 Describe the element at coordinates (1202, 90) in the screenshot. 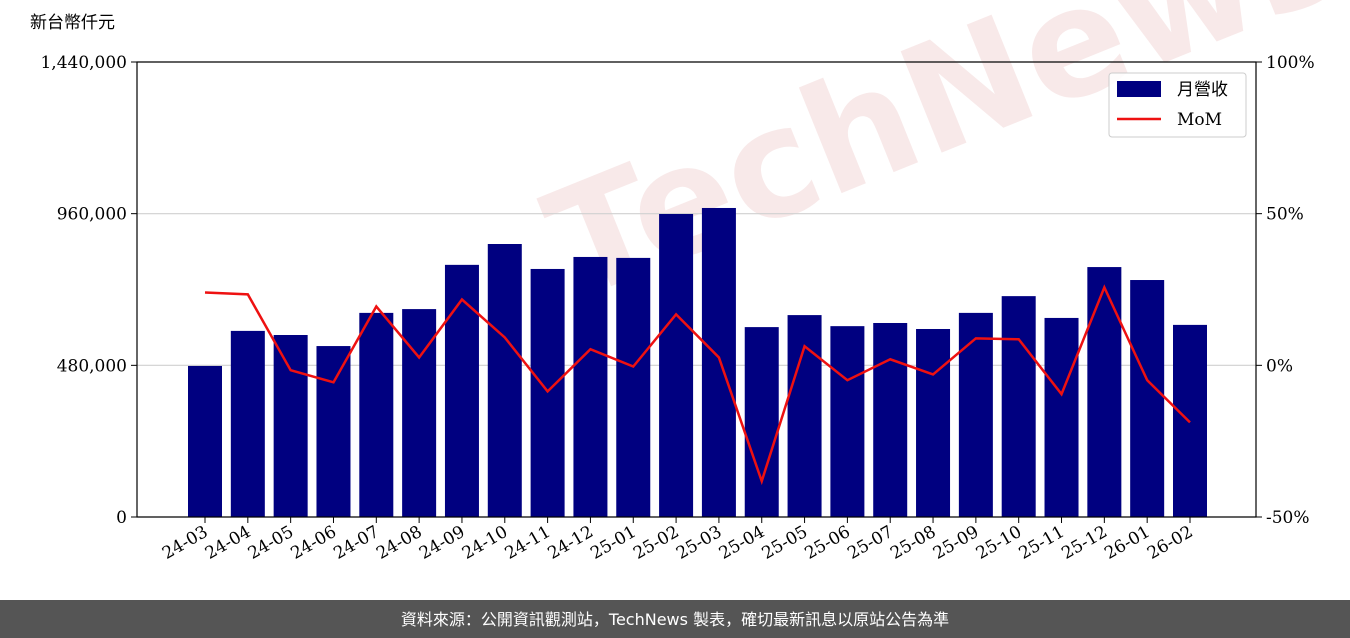

I see `legend-label: 月營收` at that location.